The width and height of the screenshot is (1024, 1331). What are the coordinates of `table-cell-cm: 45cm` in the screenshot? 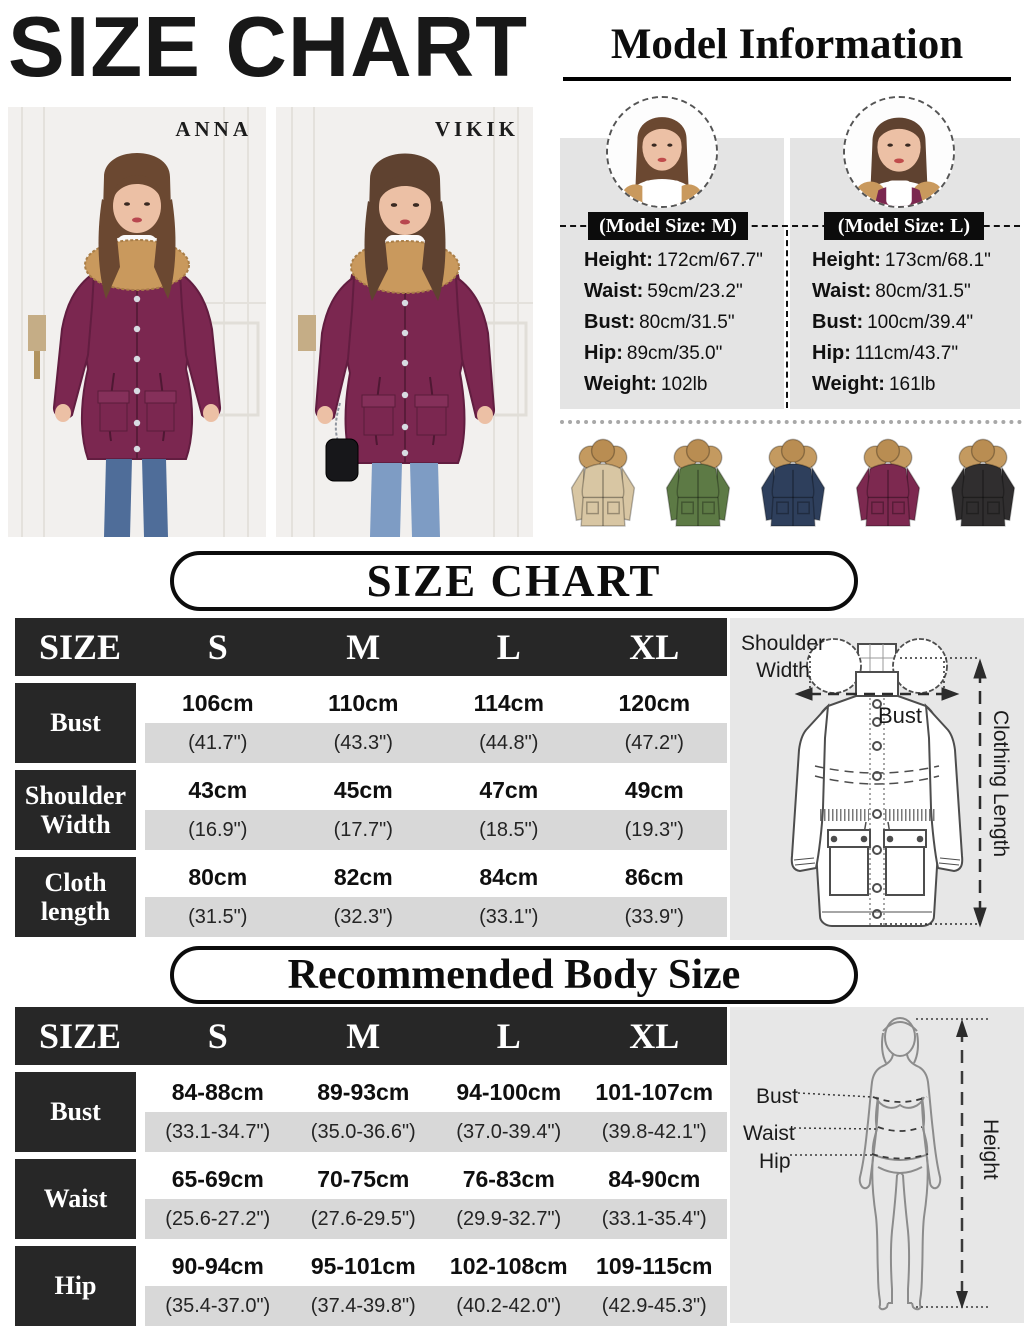 It's located at (363, 790).